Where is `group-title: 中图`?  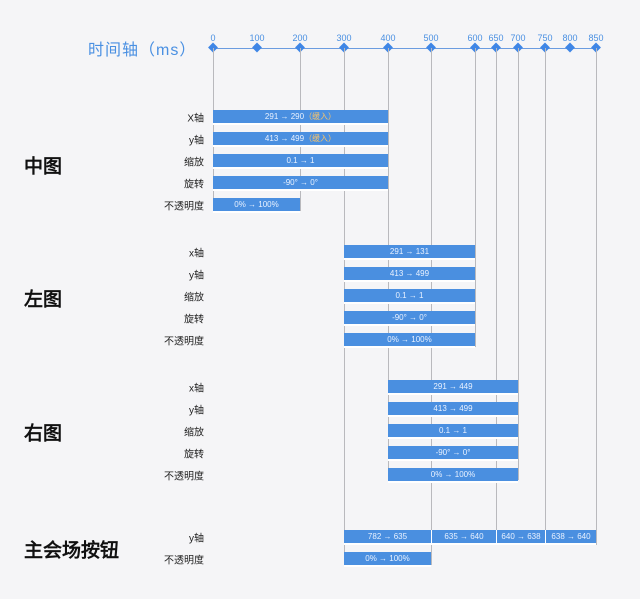 group-title: 中图 is located at coordinates (43, 167).